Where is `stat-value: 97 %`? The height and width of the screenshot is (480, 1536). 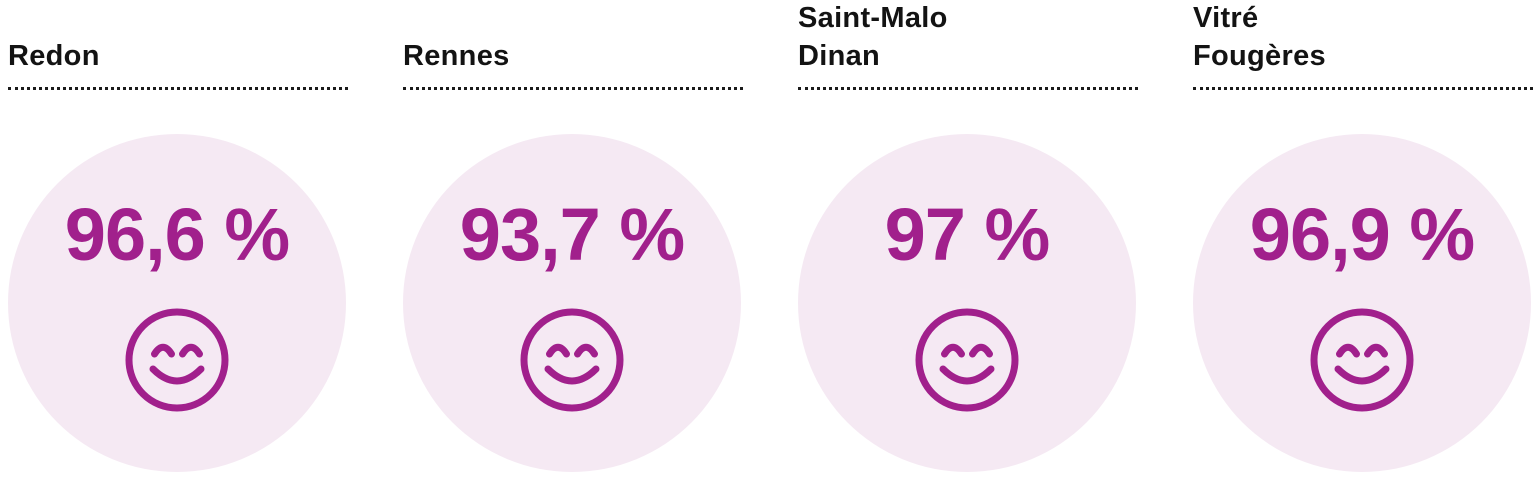
stat-value: 97 % is located at coordinates (967, 234).